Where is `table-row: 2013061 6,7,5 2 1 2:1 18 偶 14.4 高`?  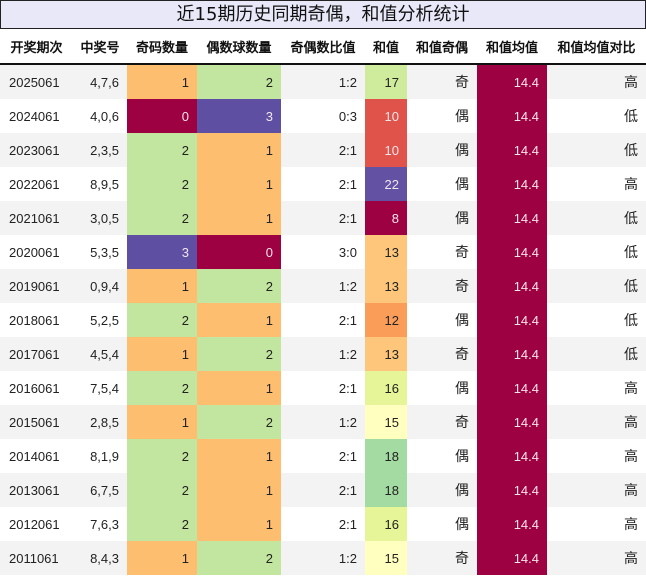 table-row: 2013061 6,7,5 2 1 2:1 18 偶 14.4 高 is located at coordinates (323, 490).